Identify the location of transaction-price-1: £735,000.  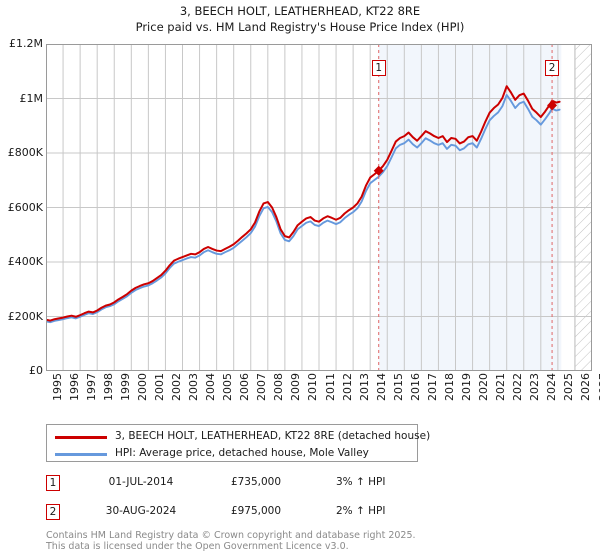
(256, 482).